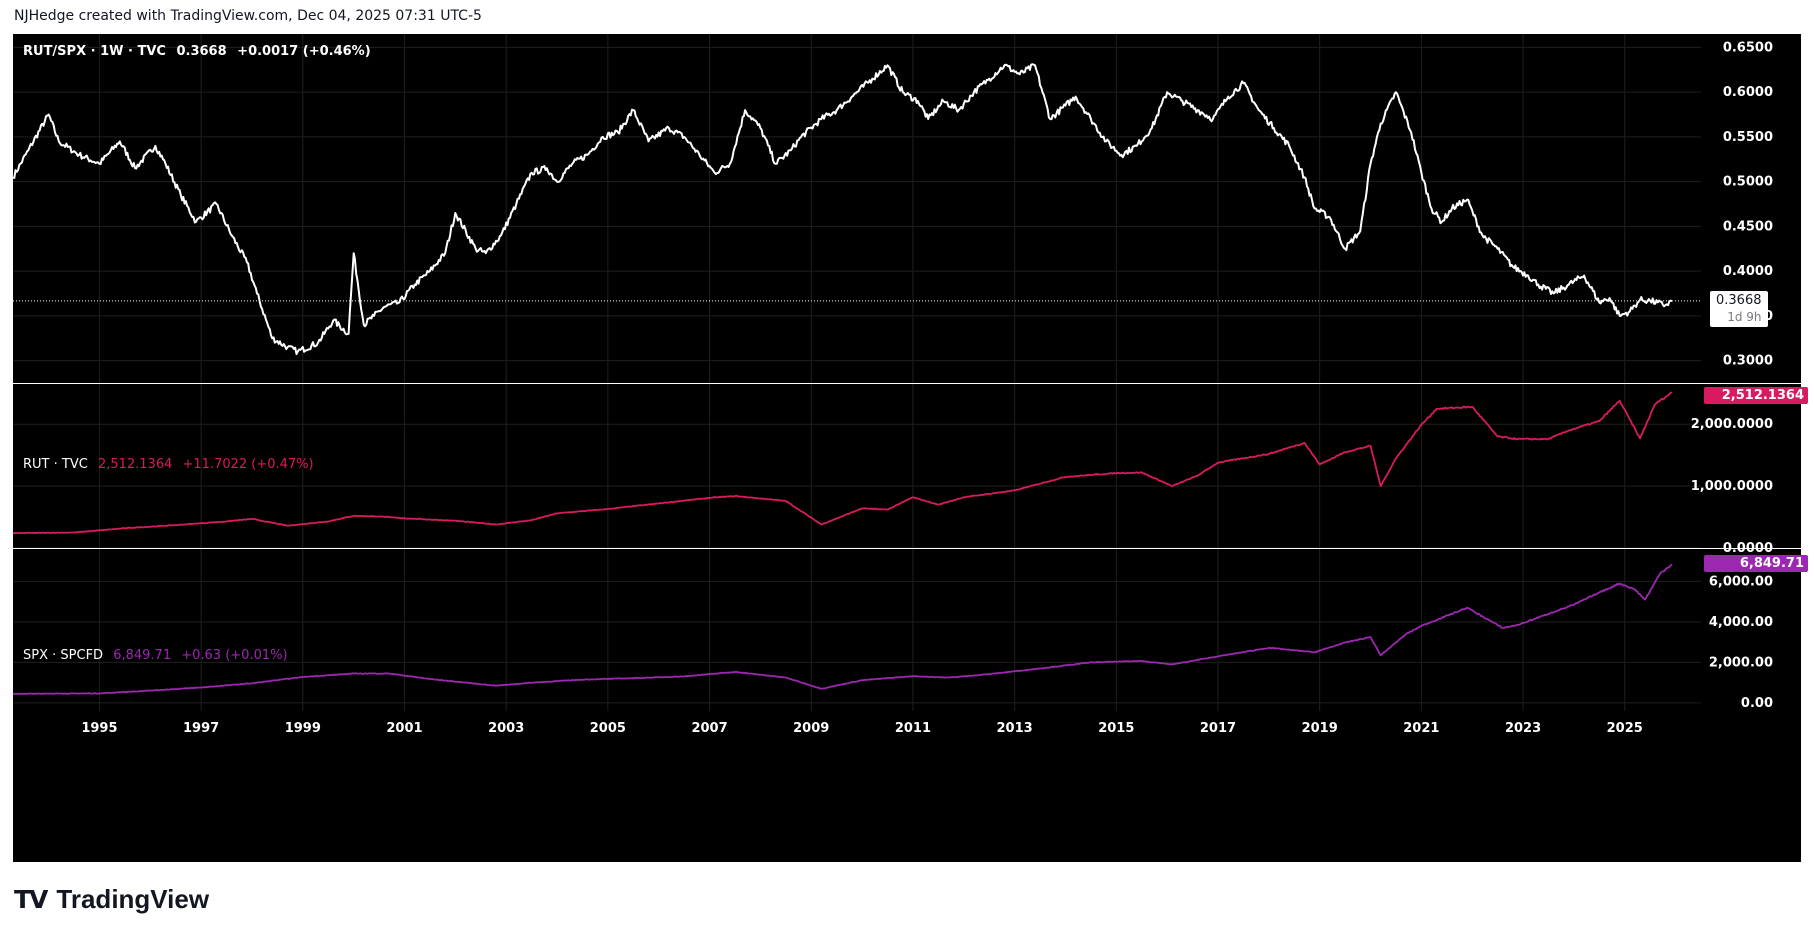 This screenshot has height=938, width=1814. I want to click on y-tick-label-rut: 2,000.0000, so click(1732, 424).